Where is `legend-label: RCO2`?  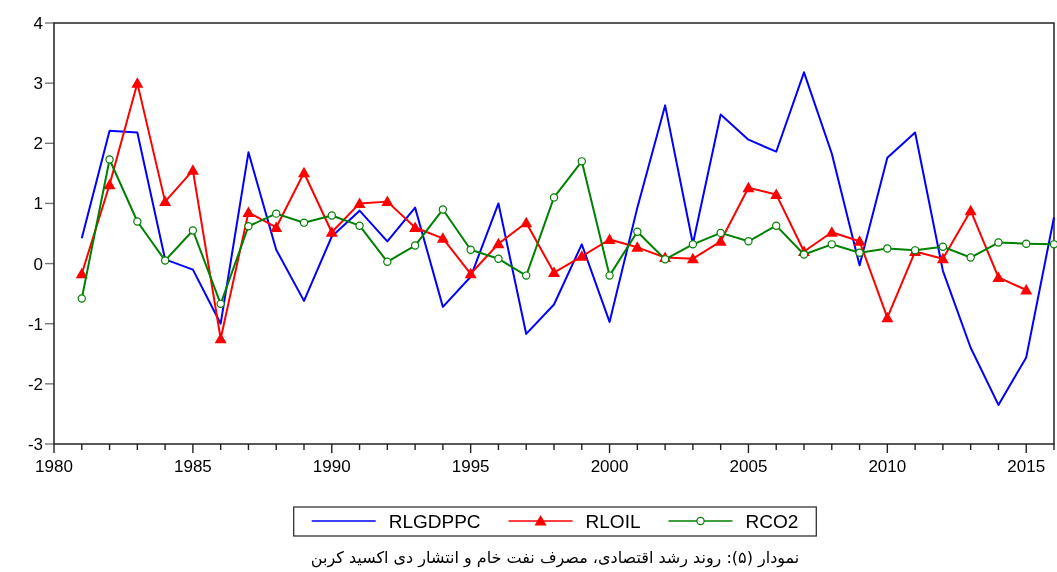
legend-label: RCO2 is located at coordinates (772, 521).